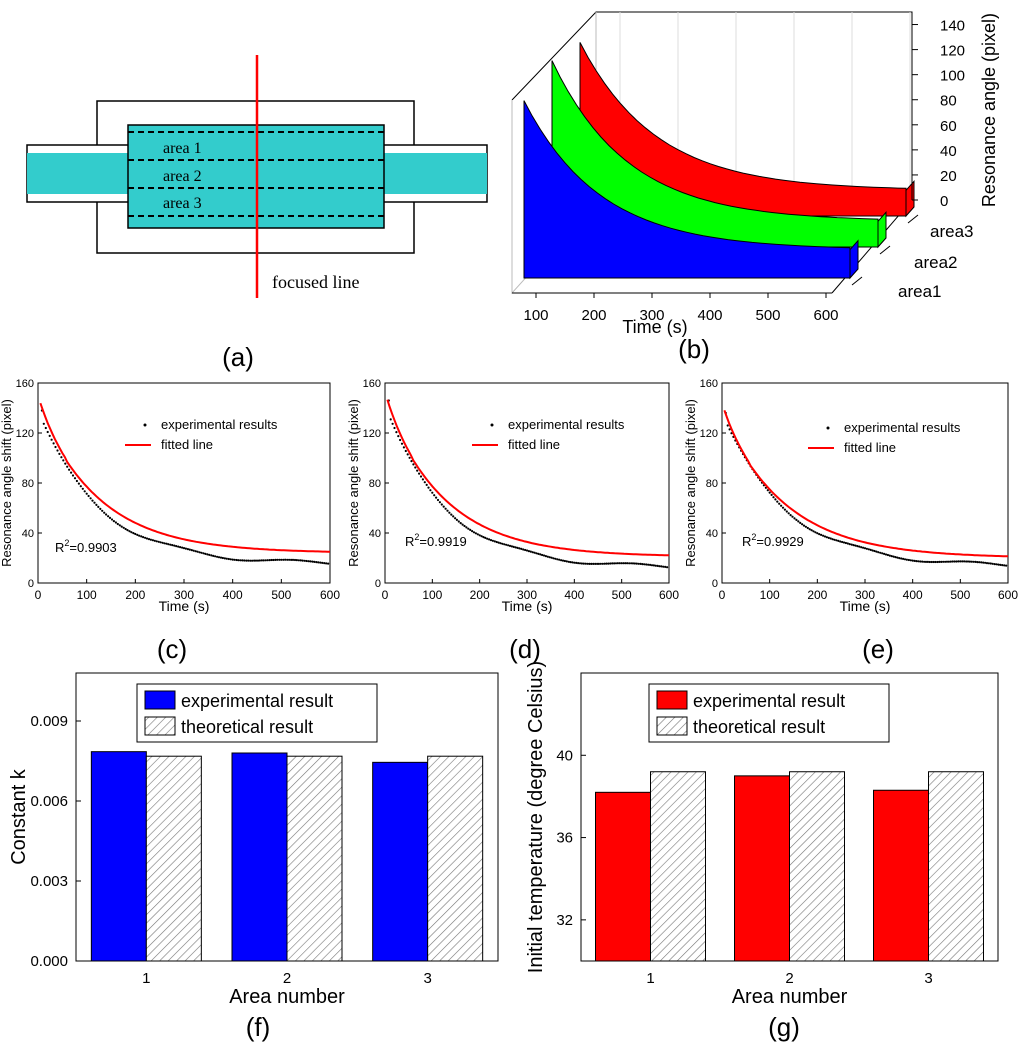  What do you see at coordinates (593, 315) in the screenshot?
I see `b-x-tick-label: 200` at bounding box center [593, 315].